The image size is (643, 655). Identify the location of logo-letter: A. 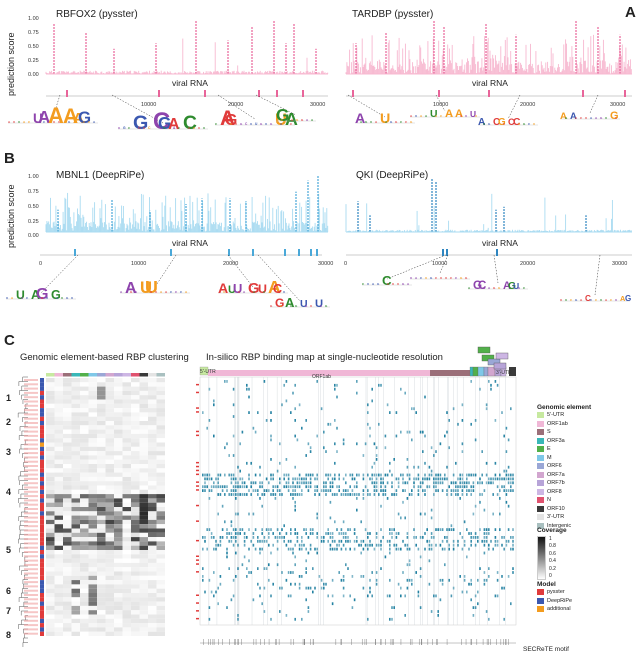
(189, 128).